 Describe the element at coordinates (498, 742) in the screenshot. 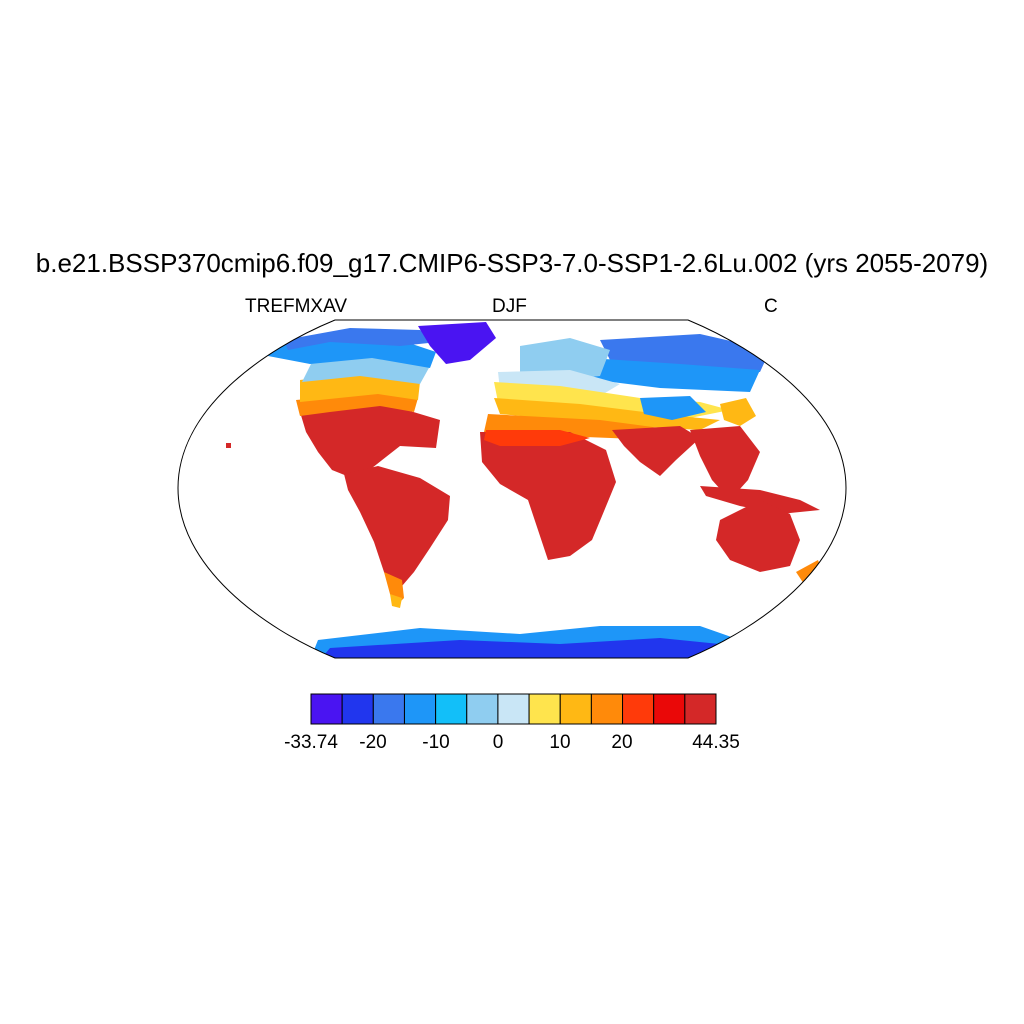

I see `colorbar-tick-label: 0` at that location.